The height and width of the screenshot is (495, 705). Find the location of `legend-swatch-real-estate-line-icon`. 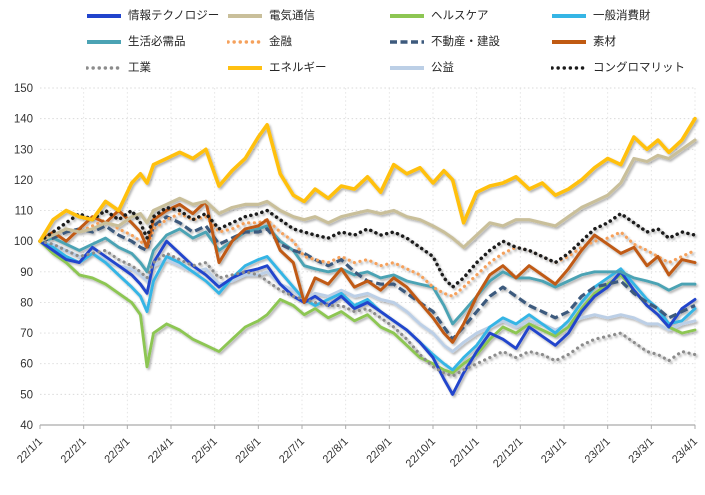

legend-swatch-real-estate-line-icon is located at coordinates (407, 42).